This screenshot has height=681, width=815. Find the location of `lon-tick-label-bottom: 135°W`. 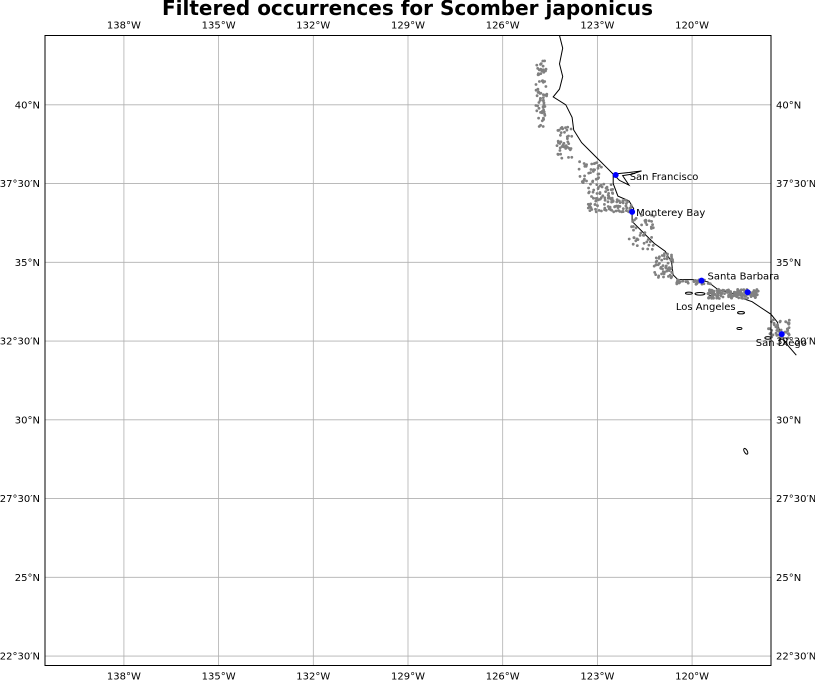

lon-tick-label-bottom: 135°W is located at coordinates (219, 676).